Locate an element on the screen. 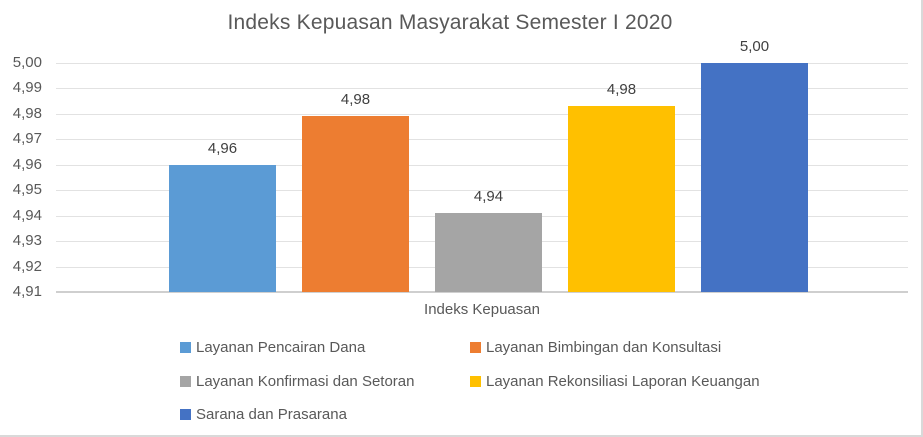  y-tick-label: 5,00 is located at coordinates (27, 62).